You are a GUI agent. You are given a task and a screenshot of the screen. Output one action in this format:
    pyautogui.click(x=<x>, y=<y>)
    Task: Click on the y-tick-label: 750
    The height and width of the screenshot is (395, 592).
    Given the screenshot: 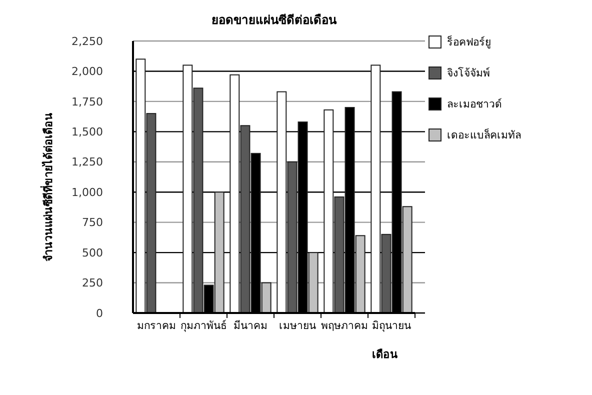 What is the action you would take?
    pyautogui.click(x=92, y=223)
    